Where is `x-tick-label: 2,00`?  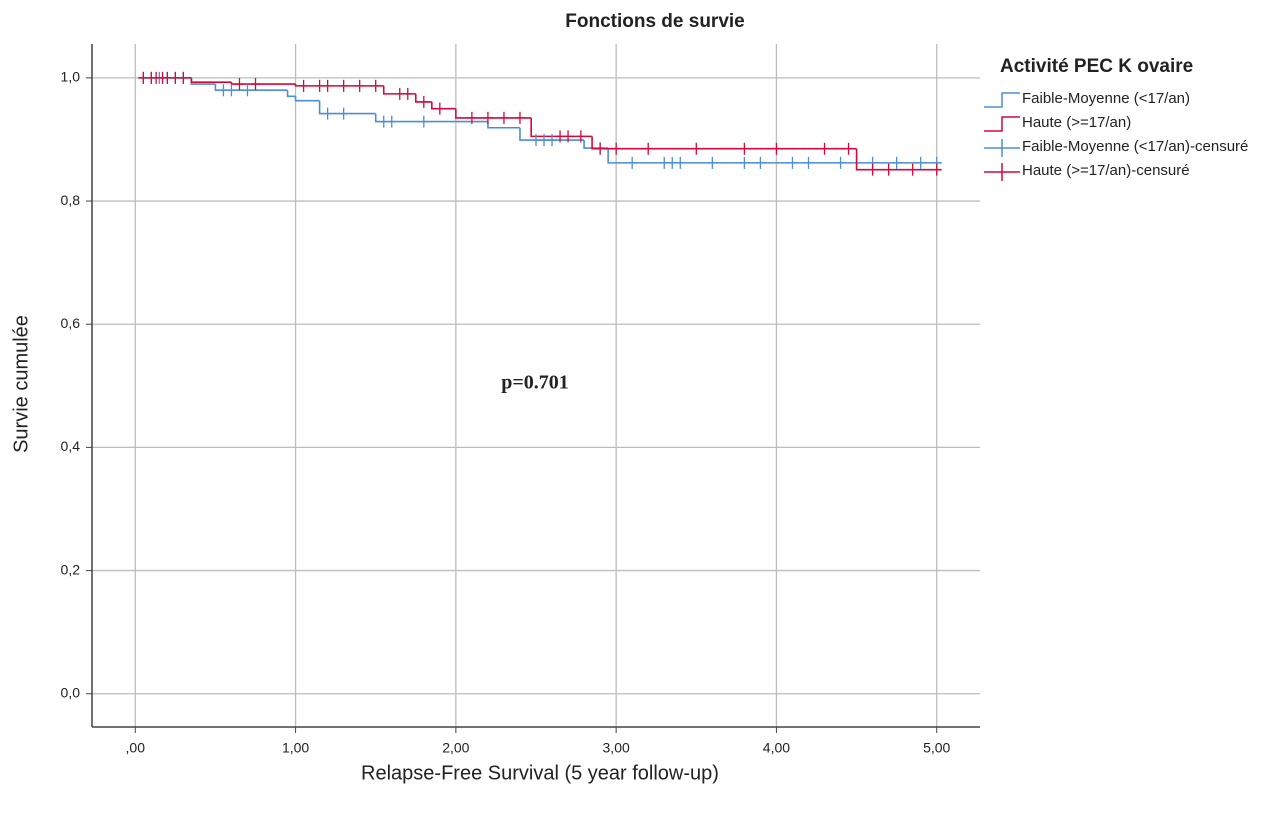
x-tick-label: 2,00 is located at coordinates (455, 748).